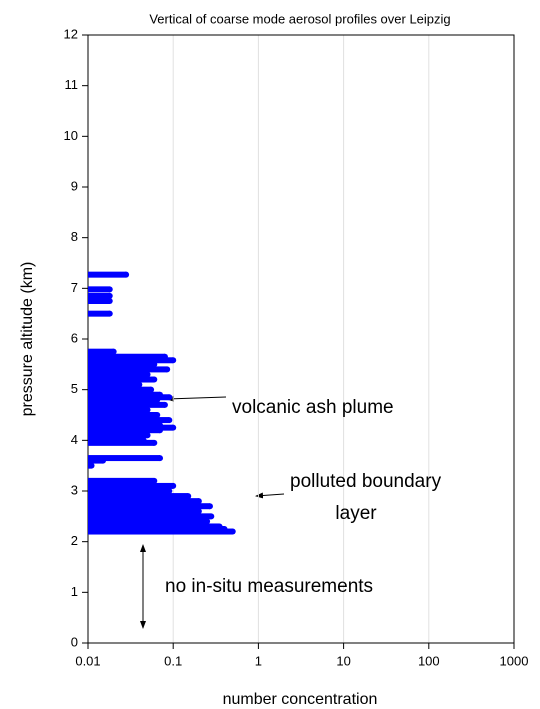  I want to click on y-tick-label: 8, so click(74, 236).